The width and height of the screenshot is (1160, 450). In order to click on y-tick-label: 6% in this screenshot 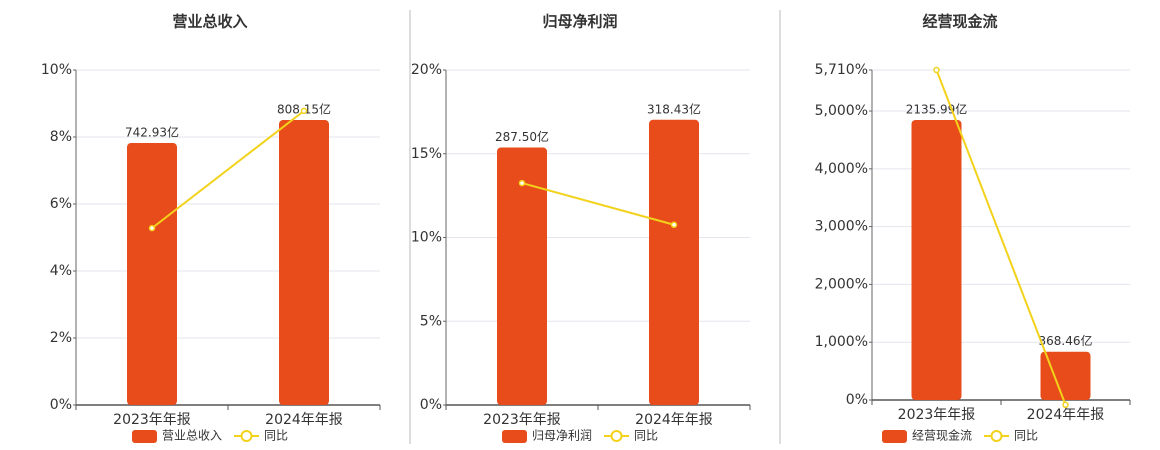, I will do `click(61, 204)`.